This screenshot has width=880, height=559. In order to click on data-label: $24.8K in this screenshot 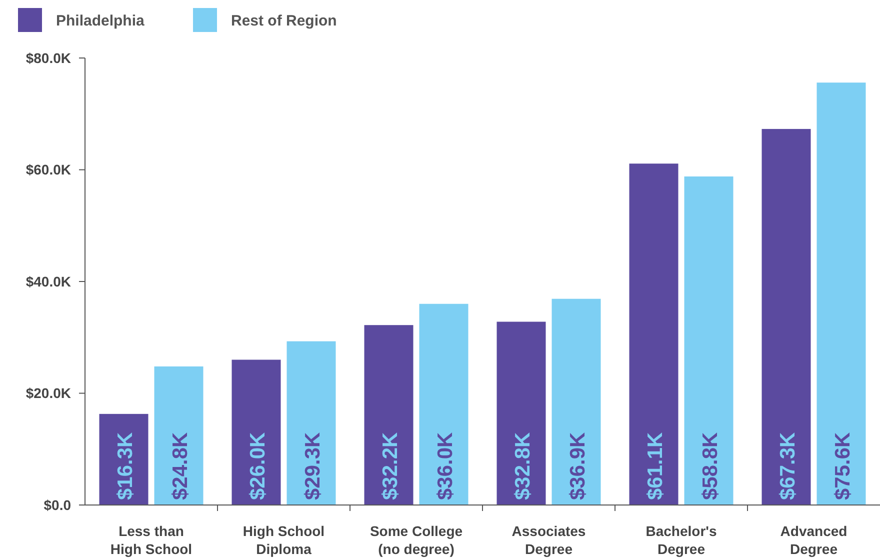, I will do `click(180, 466)`.